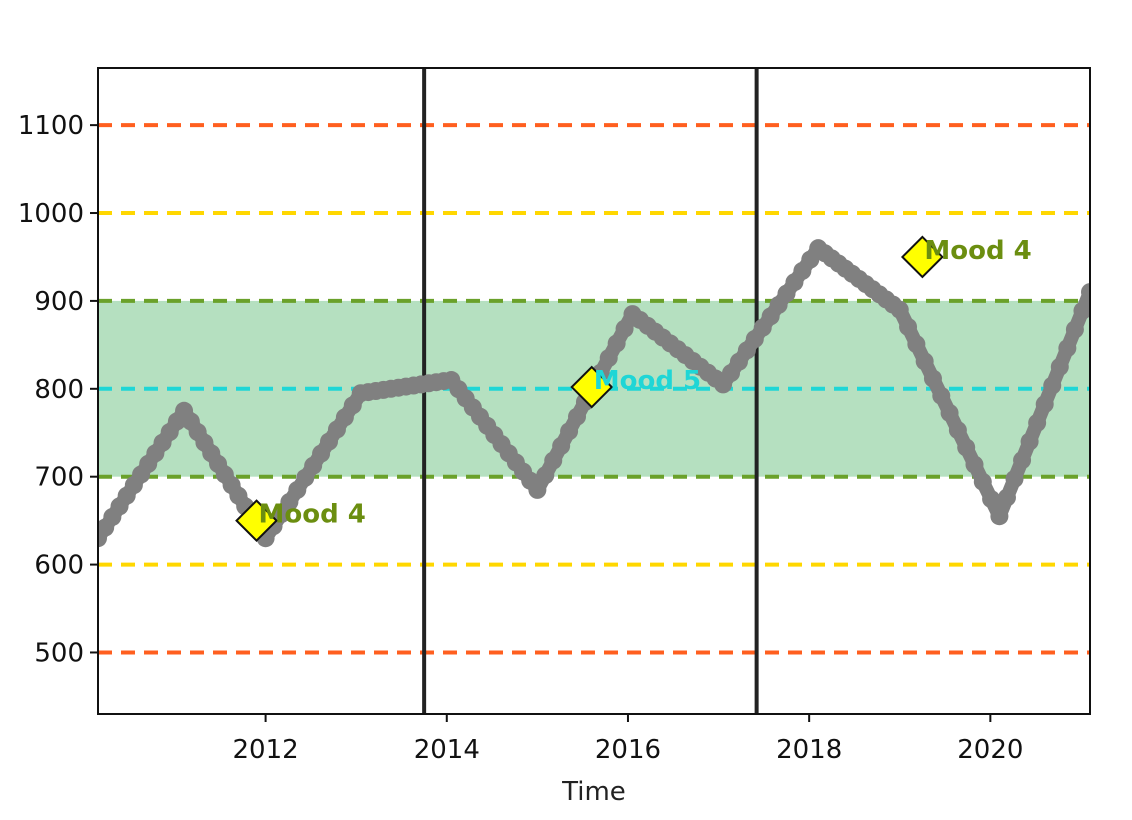 This screenshot has height=820, width=1132. I want to click on y-tick-label: 900, so click(59, 302).